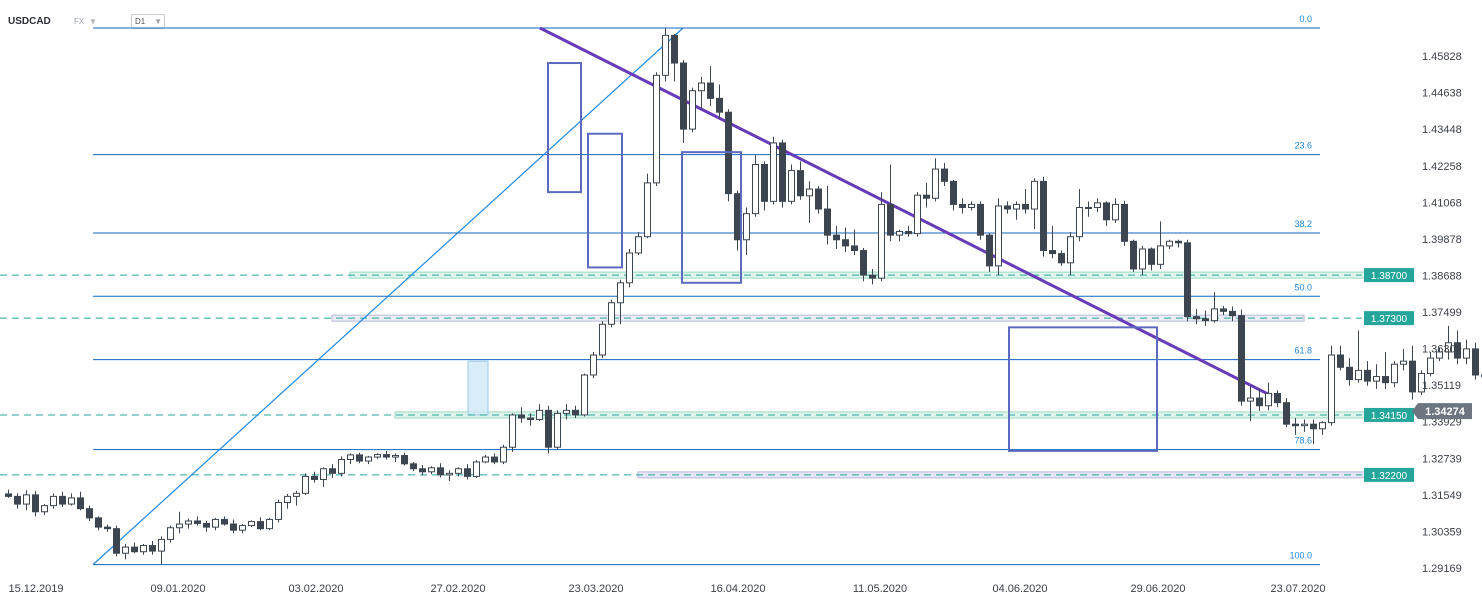 This screenshot has height=604, width=1482. Describe the element at coordinates (79, 21) in the screenshot. I see `market-label: FX` at that location.